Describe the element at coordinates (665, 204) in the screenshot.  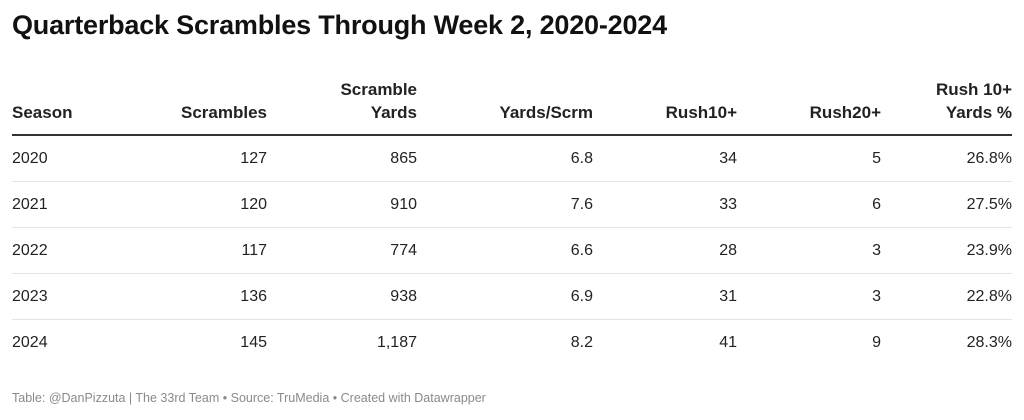
I see `table-cell: 33` at that location.